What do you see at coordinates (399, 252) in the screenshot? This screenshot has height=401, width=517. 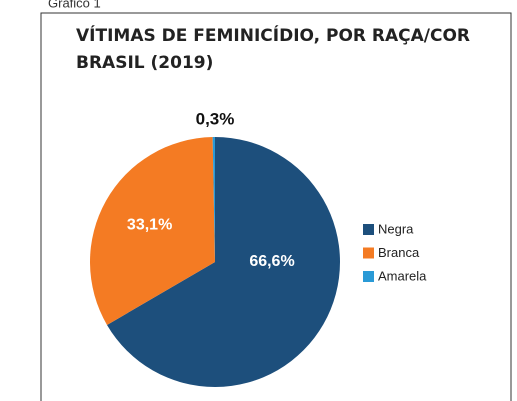 I see `legend-label: Branca` at bounding box center [399, 252].